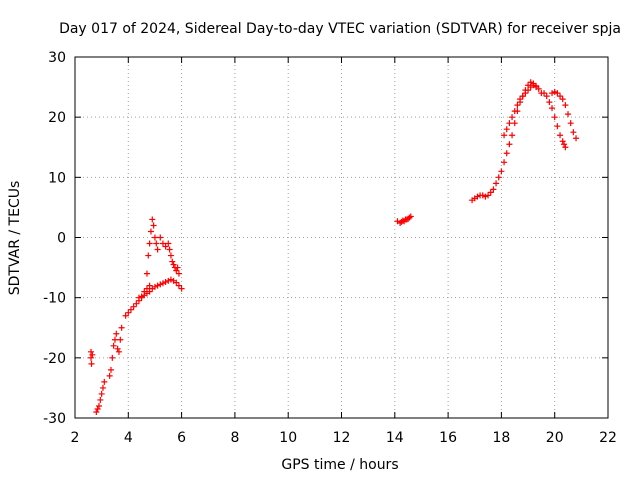 The height and width of the screenshot is (480, 640). What do you see at coordinates (608, 438) in the screenshot?
I see `x-tick-label: 22` at bounding box center [608, 438].